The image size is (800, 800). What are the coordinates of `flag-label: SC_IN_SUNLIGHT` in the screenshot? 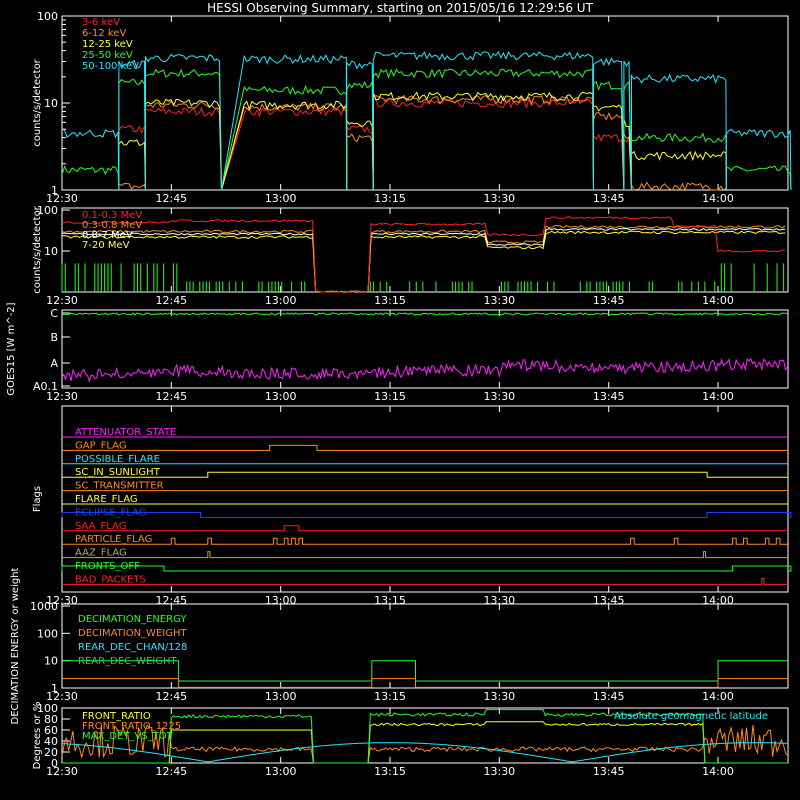 It's located at (118, 472).